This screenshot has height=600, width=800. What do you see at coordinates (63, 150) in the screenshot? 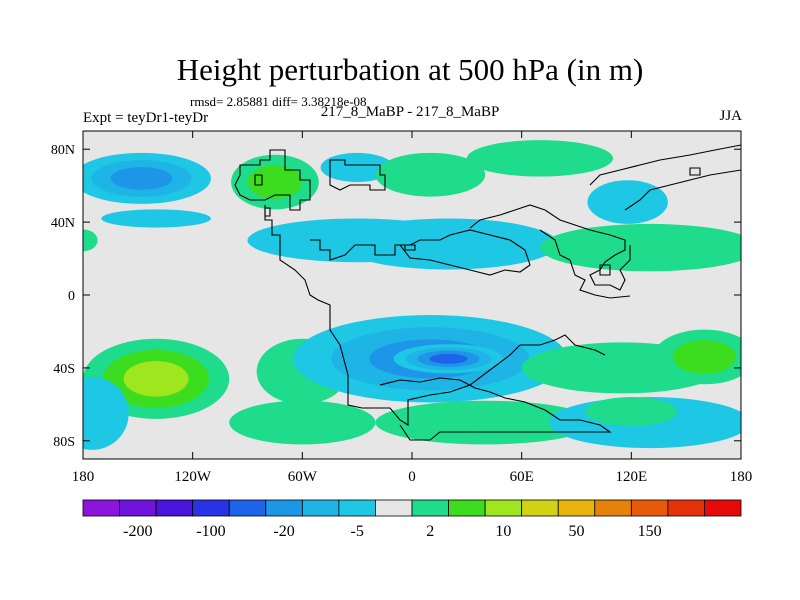
I see `y-tick-label: 80N` at bounding box center [63, 150].